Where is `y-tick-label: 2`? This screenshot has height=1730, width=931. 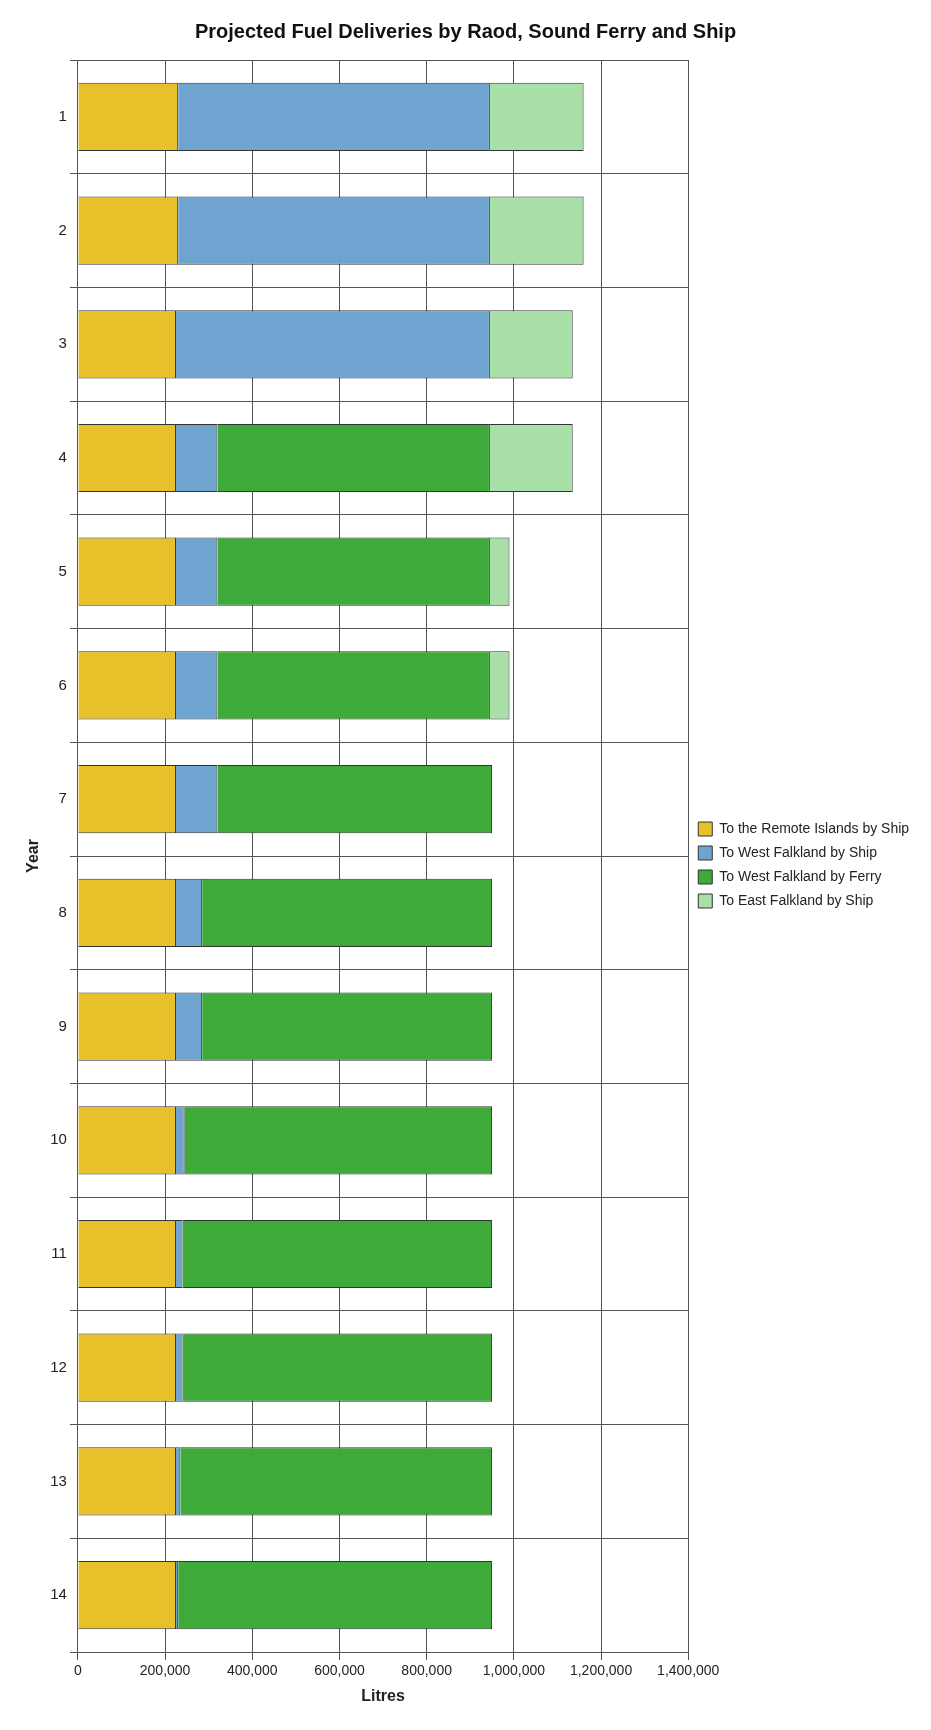
y-tick-label: 2 is located at coordinates (62, 229).